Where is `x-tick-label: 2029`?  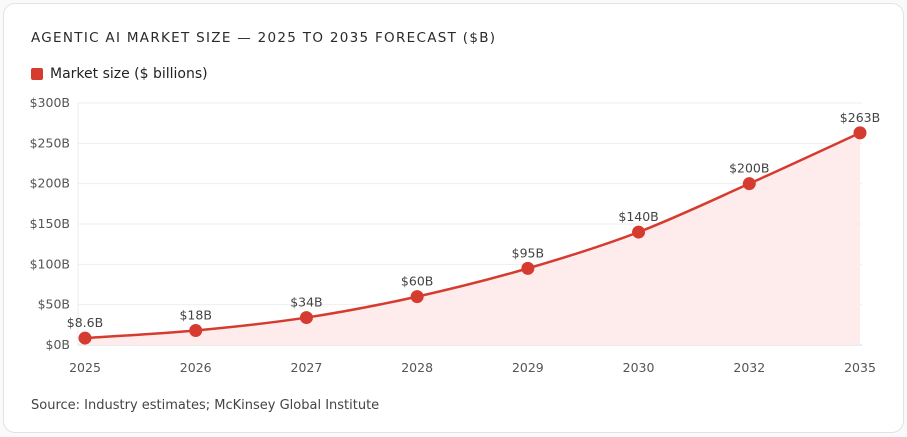 x-tick-label: 2029 is located at coordinates (528, 367).